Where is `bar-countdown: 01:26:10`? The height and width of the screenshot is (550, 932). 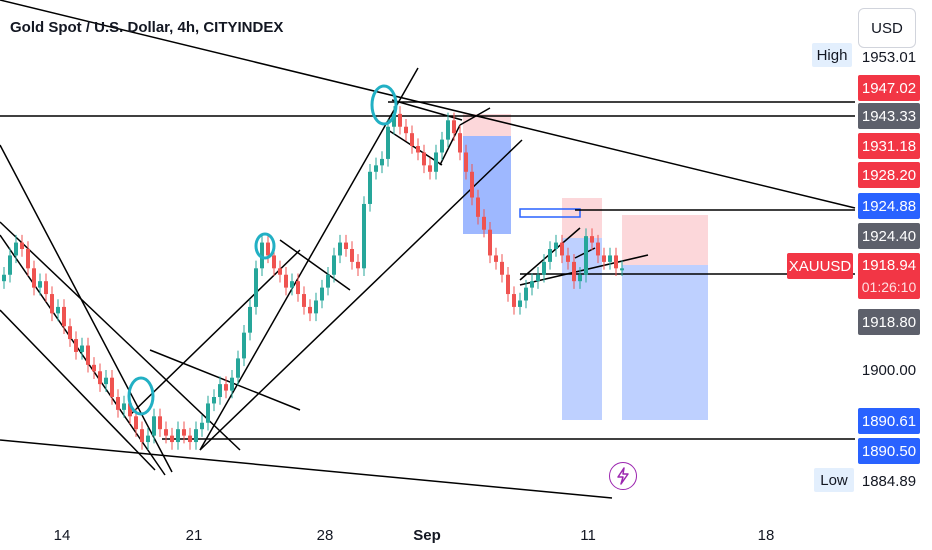
bar-countdown: 01:26:10 is located at coordinates (889, 287).